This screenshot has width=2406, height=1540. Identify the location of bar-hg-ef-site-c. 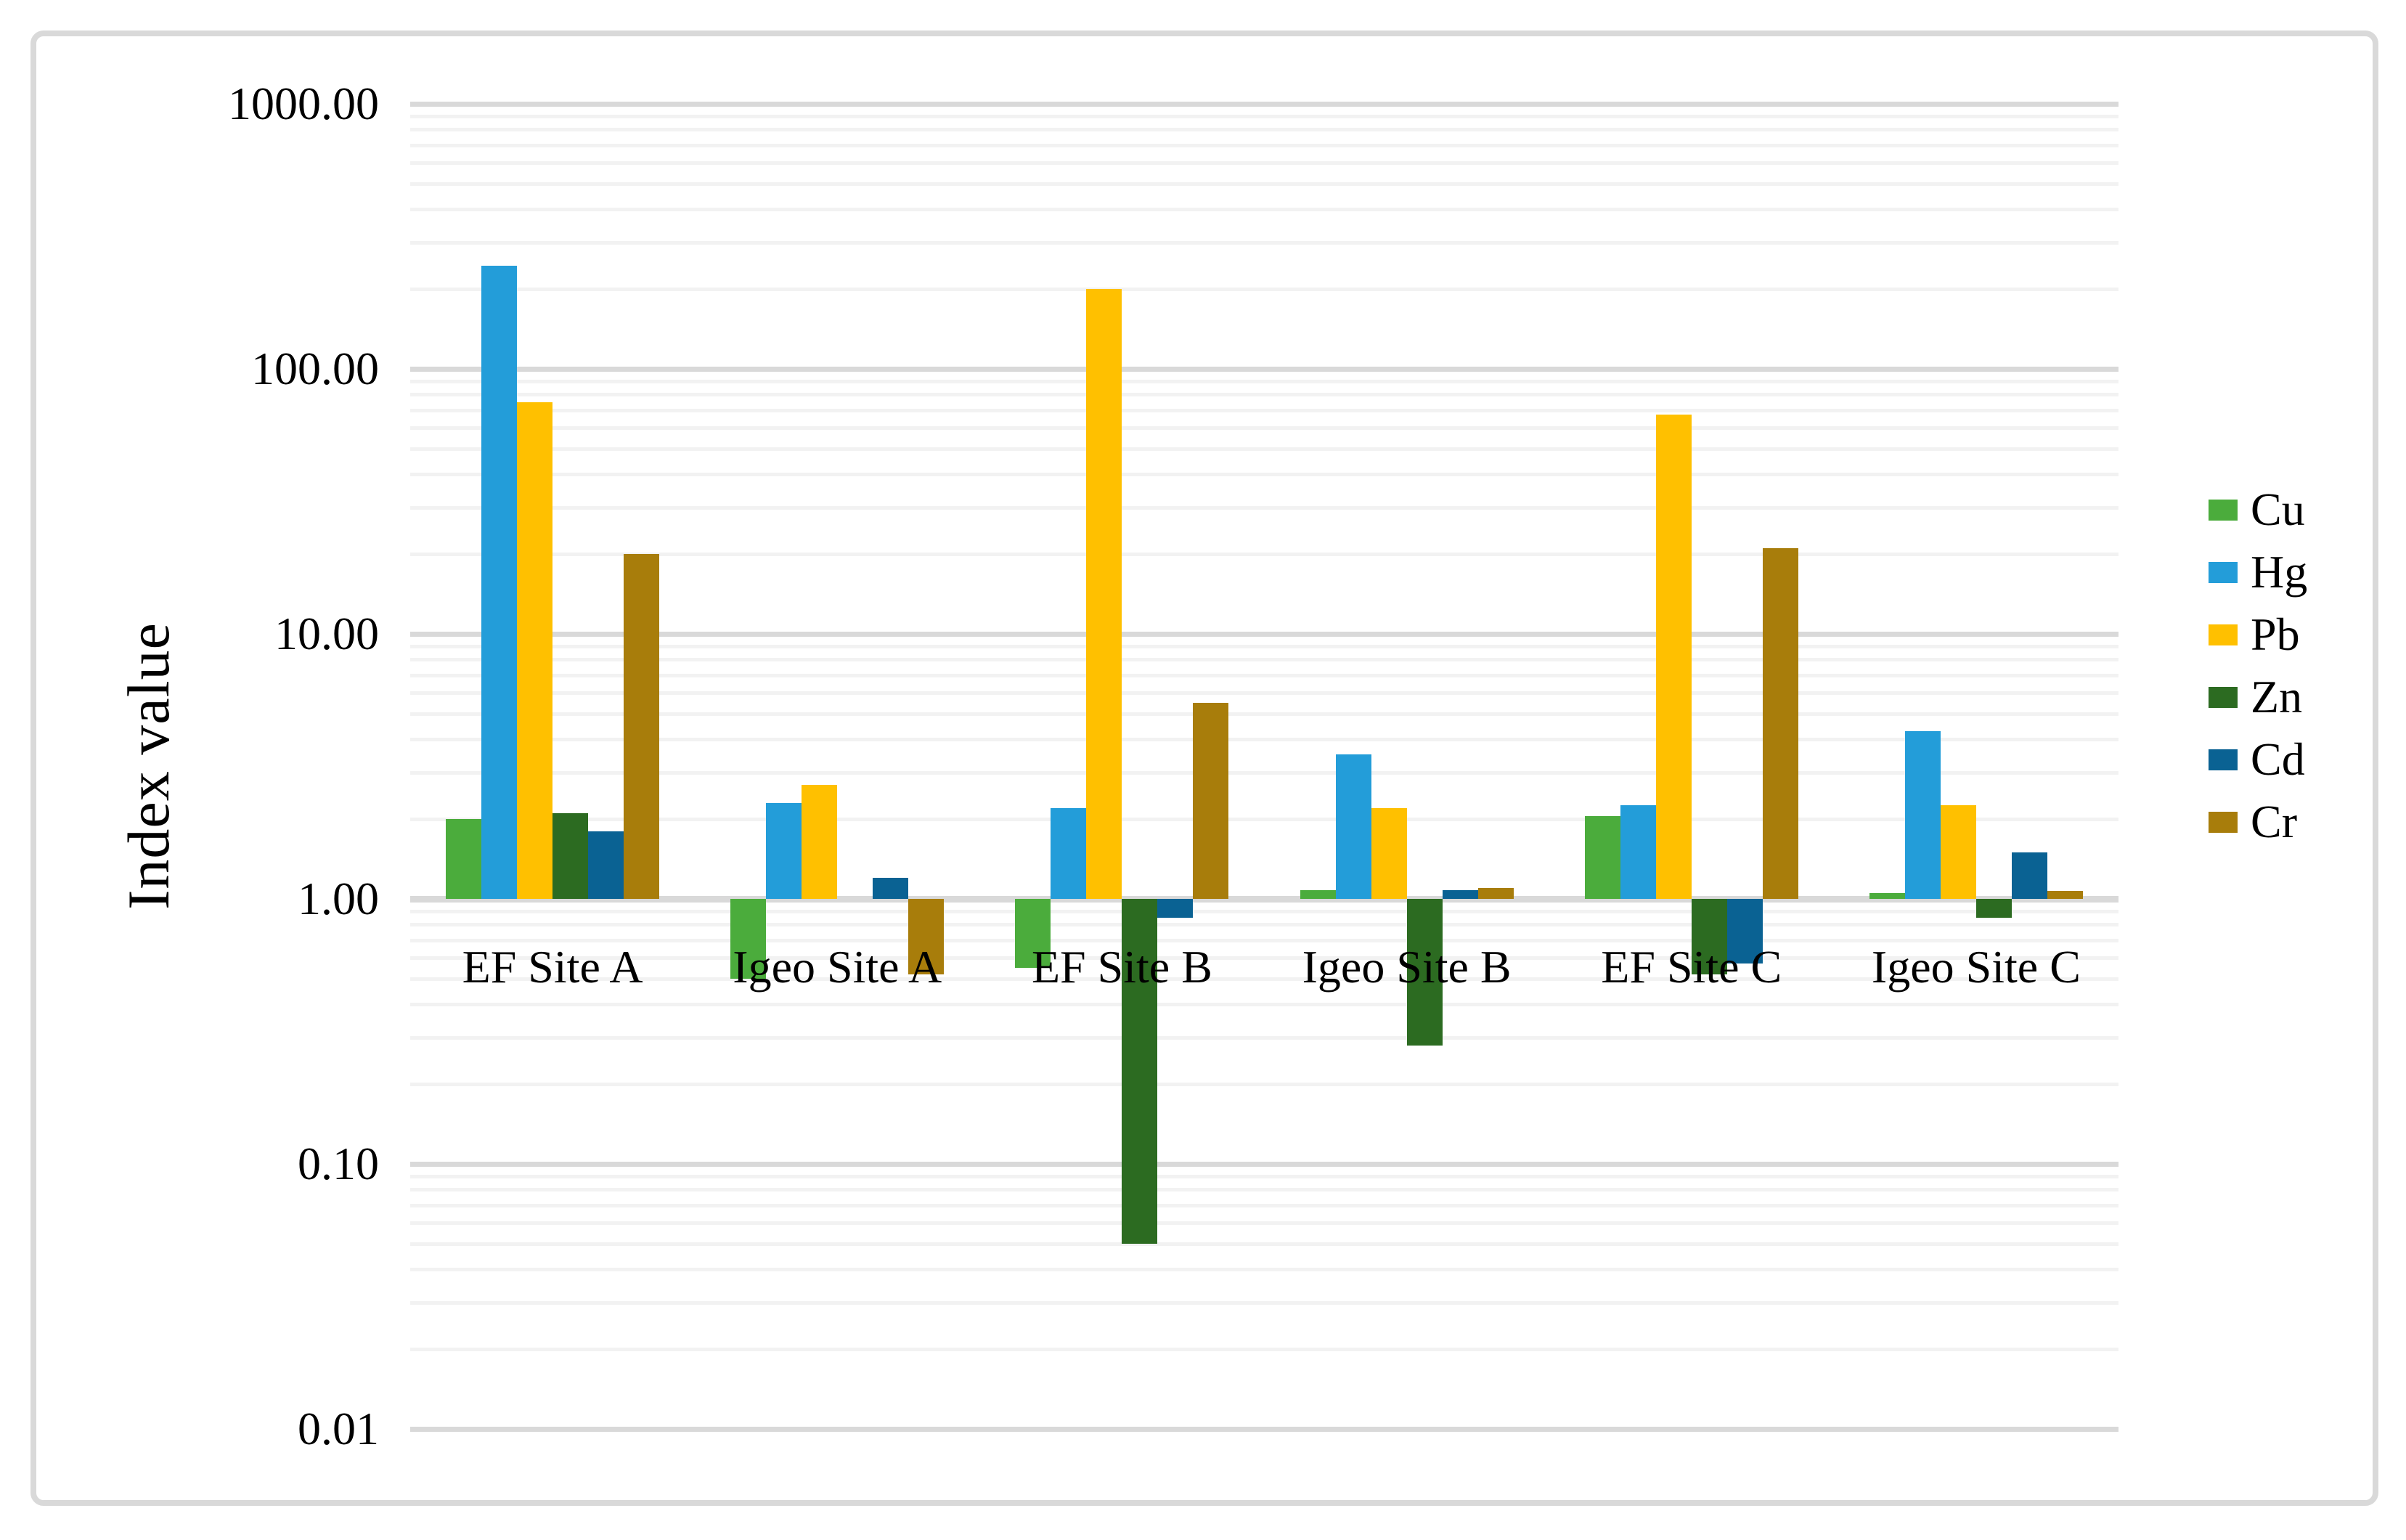
(1638, 852).